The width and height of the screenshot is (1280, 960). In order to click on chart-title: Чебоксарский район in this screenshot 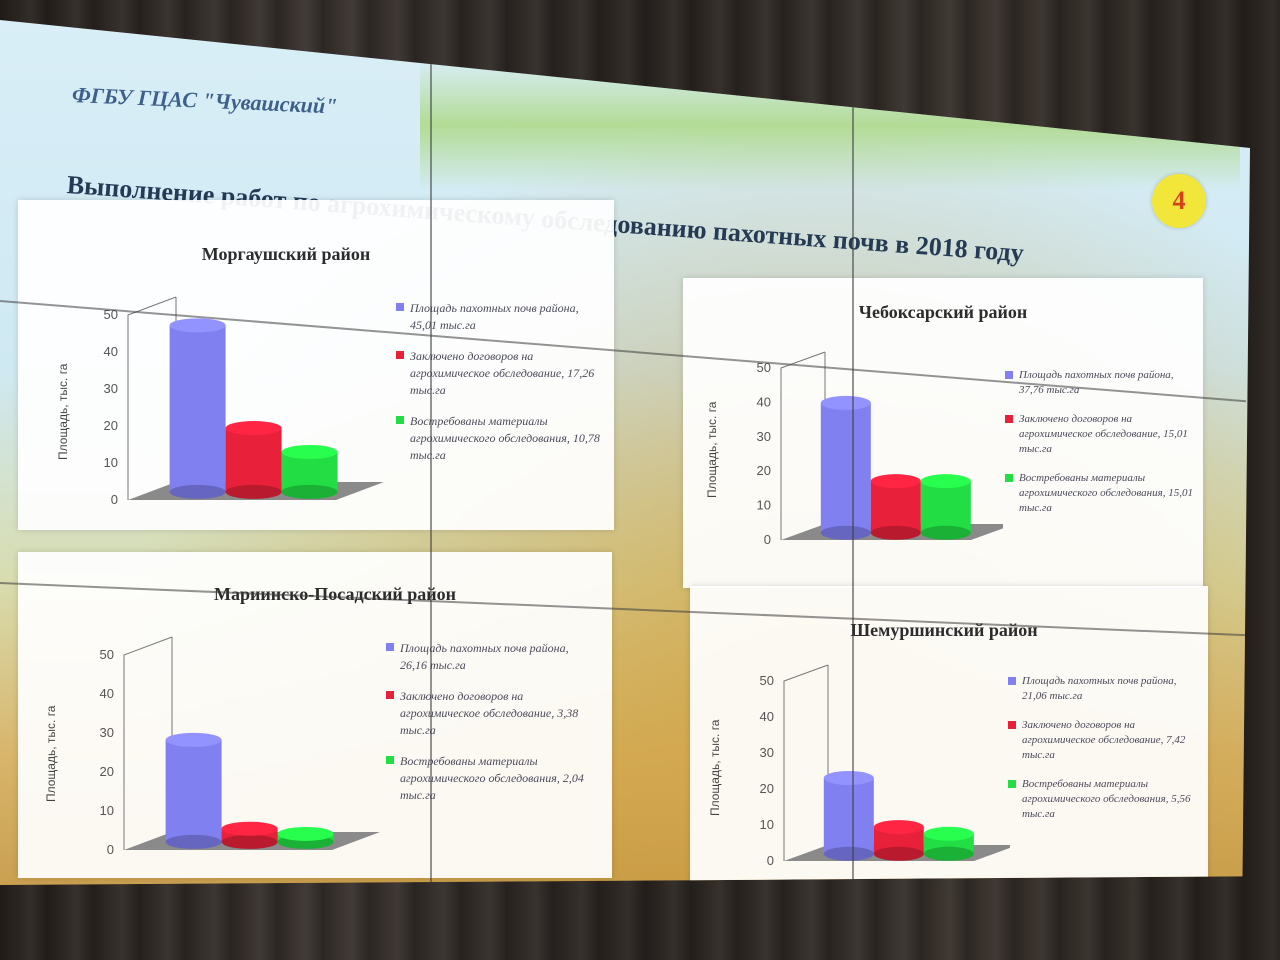, I will do `click(943, 312)`.